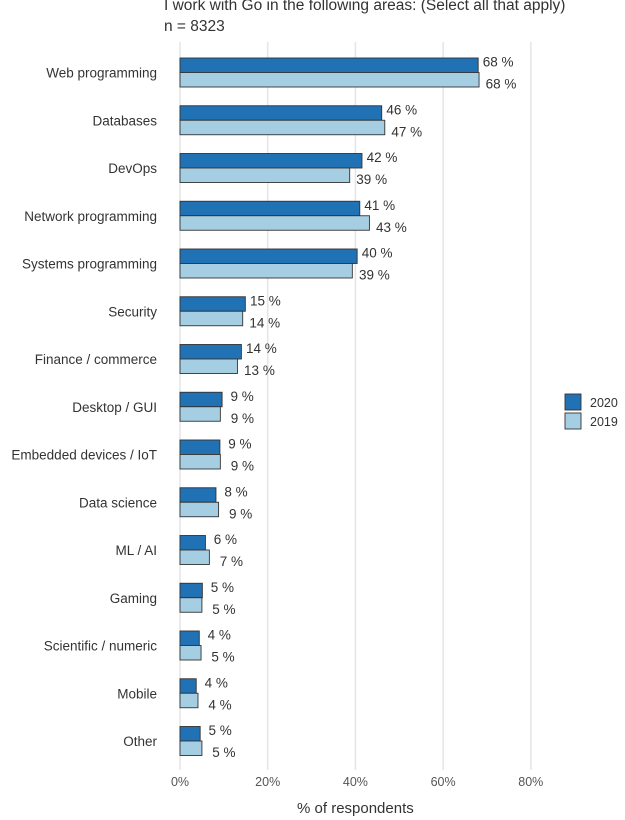  I want to click on x-axis-title: % of respondents, so click(355, 808).